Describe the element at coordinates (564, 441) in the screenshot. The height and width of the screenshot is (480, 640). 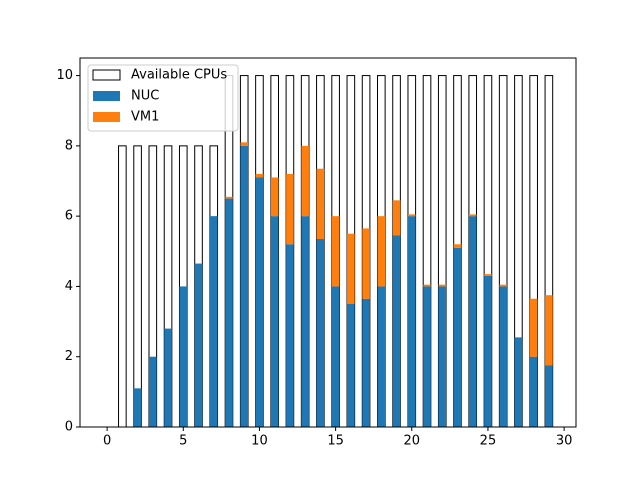
I see `x-tick-label: 30` at that location.